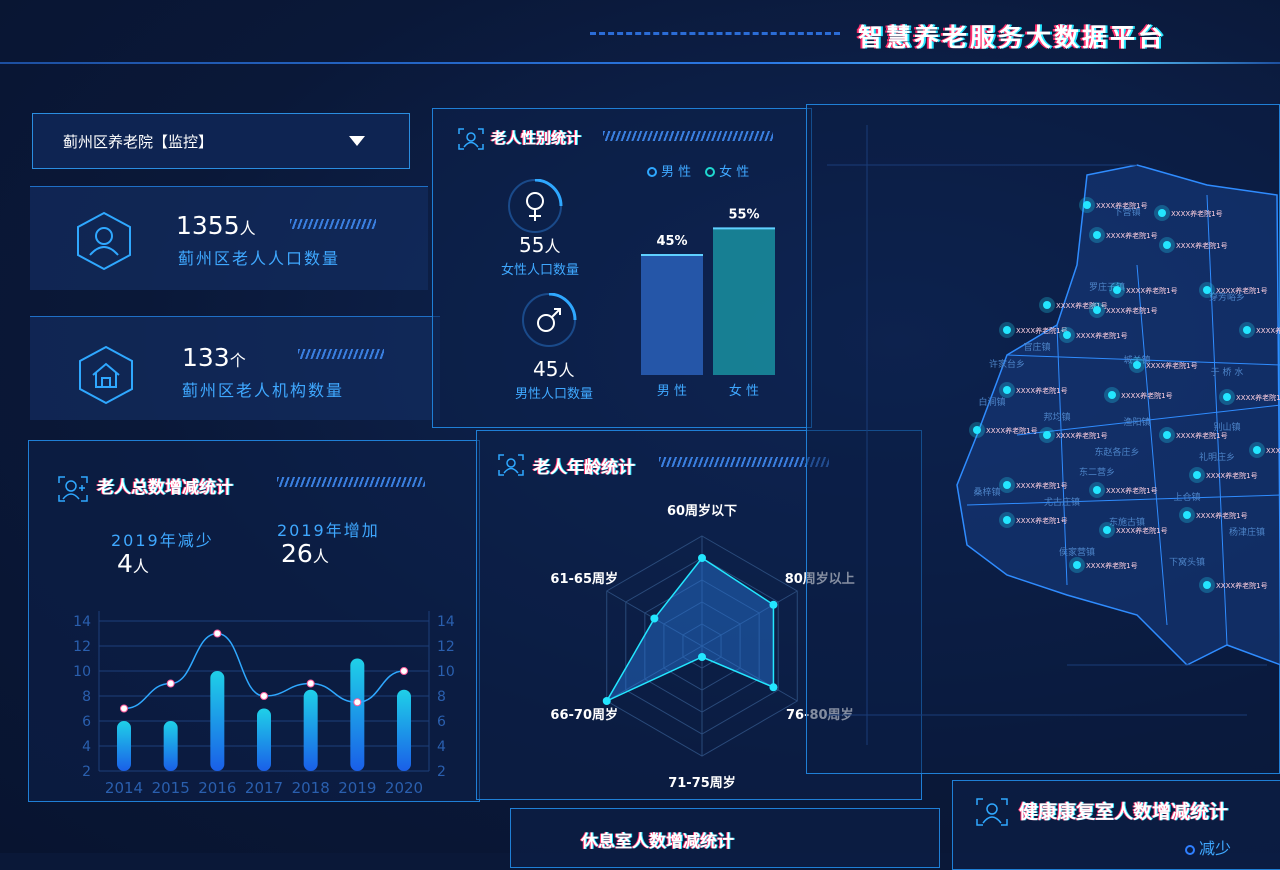 This screenshot has height=870, width=1280. What do you see at coordinates (404, 788) in the screenshot?
I see `x-tick-label: 2020` at bounding box center [404, 788].